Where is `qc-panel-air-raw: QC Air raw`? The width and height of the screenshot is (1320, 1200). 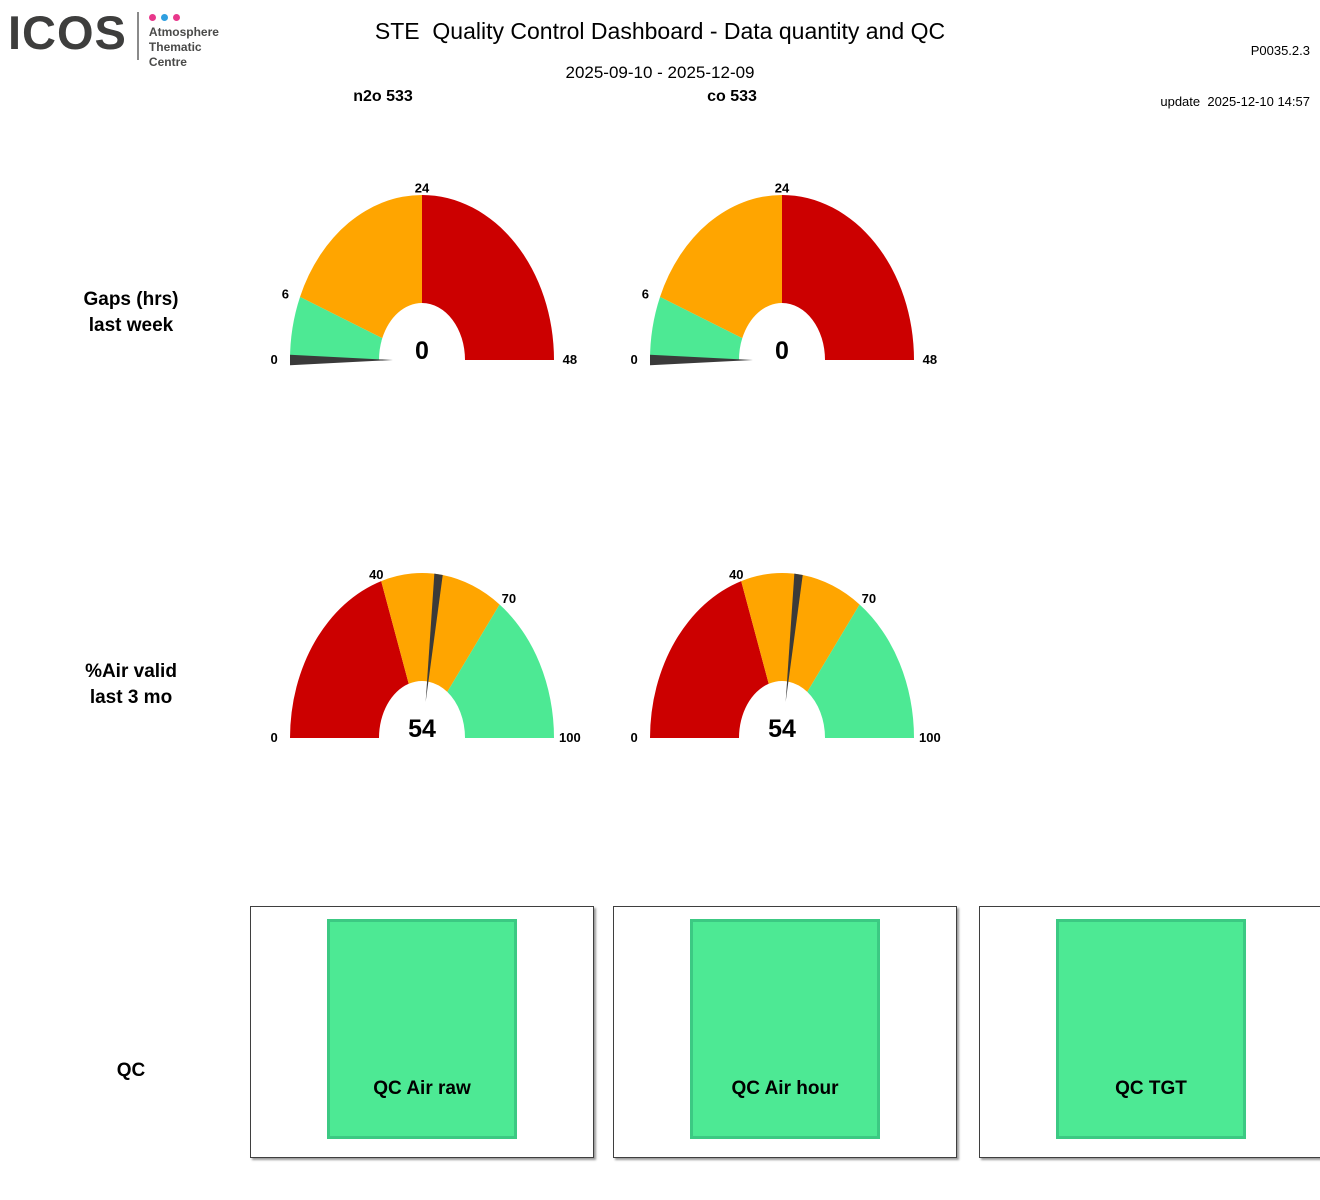 qc-panel-air-raw: QC Air raw is located at coordinates (422, 1032).